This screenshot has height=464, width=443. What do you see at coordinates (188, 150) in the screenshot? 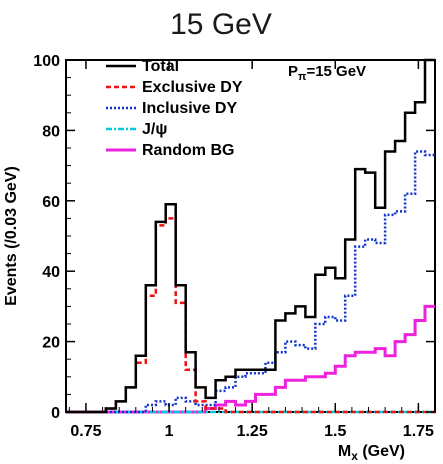
I see `legend-label: Random BG` at bounding box center [188, 150].